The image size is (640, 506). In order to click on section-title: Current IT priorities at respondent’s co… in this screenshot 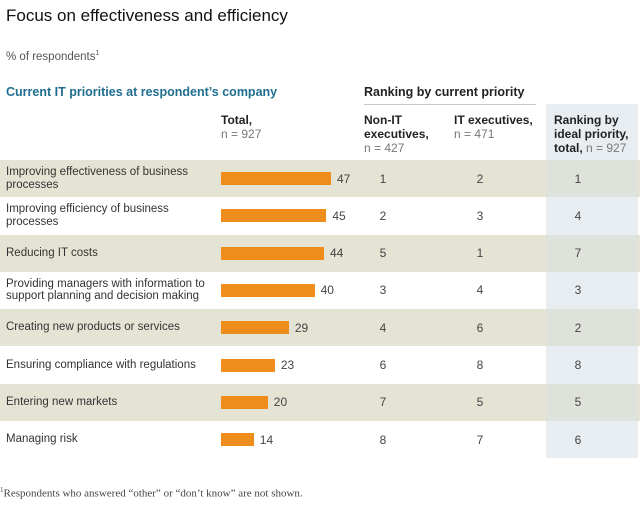, I will do `click(142, 92)`.